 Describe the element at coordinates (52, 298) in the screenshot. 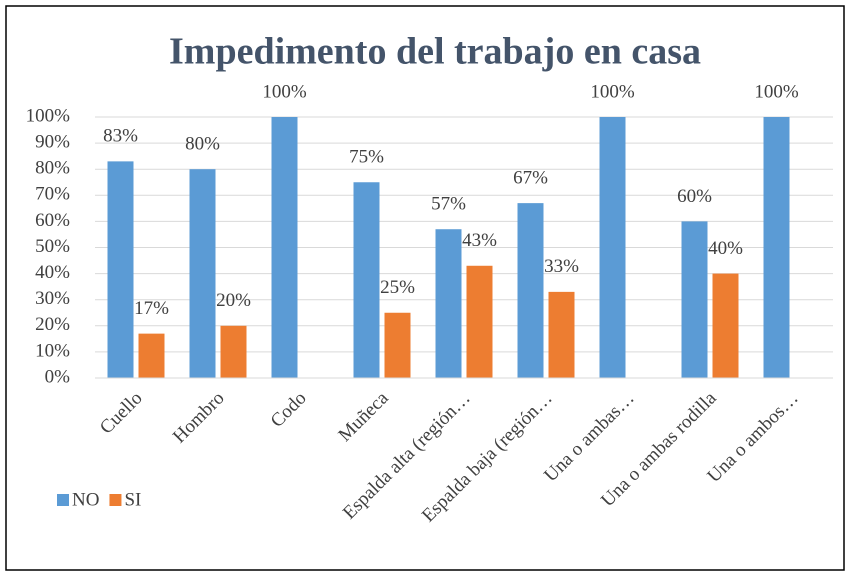

I see `y-tick-label: 30%` at that location.